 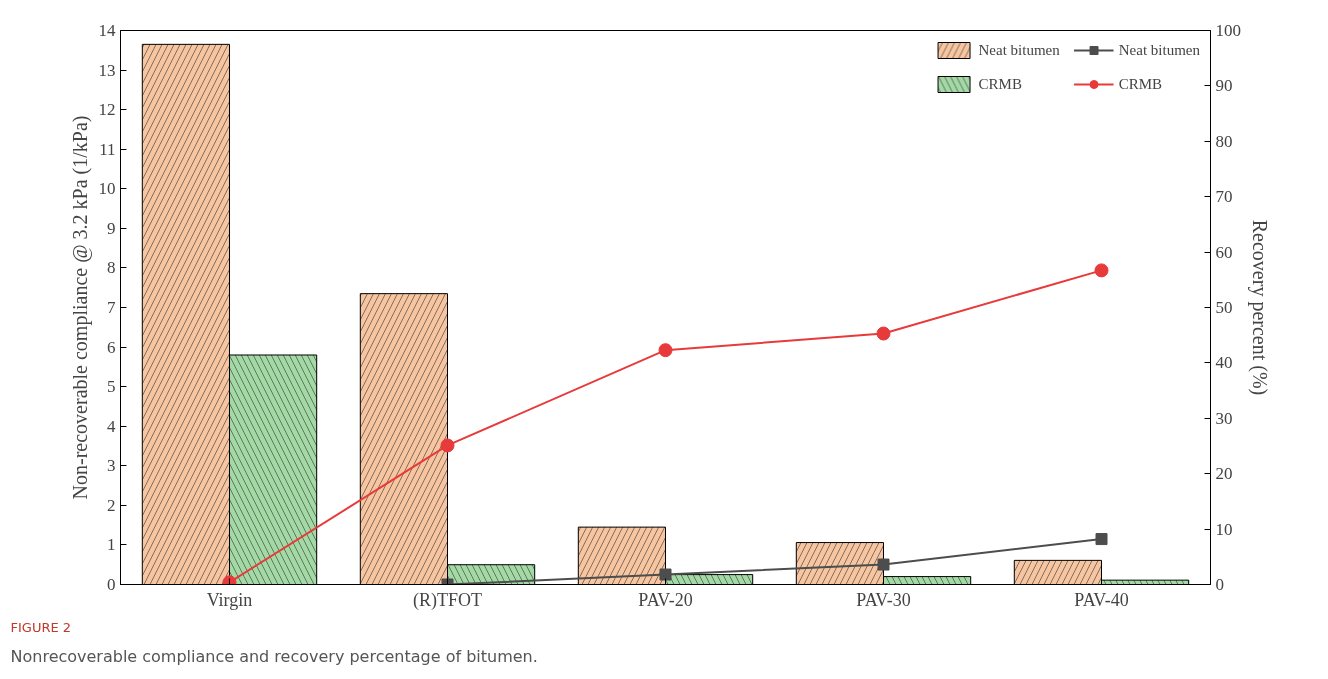 I want to click on y2-tick-label: 100, so click(x=1228, y=30).